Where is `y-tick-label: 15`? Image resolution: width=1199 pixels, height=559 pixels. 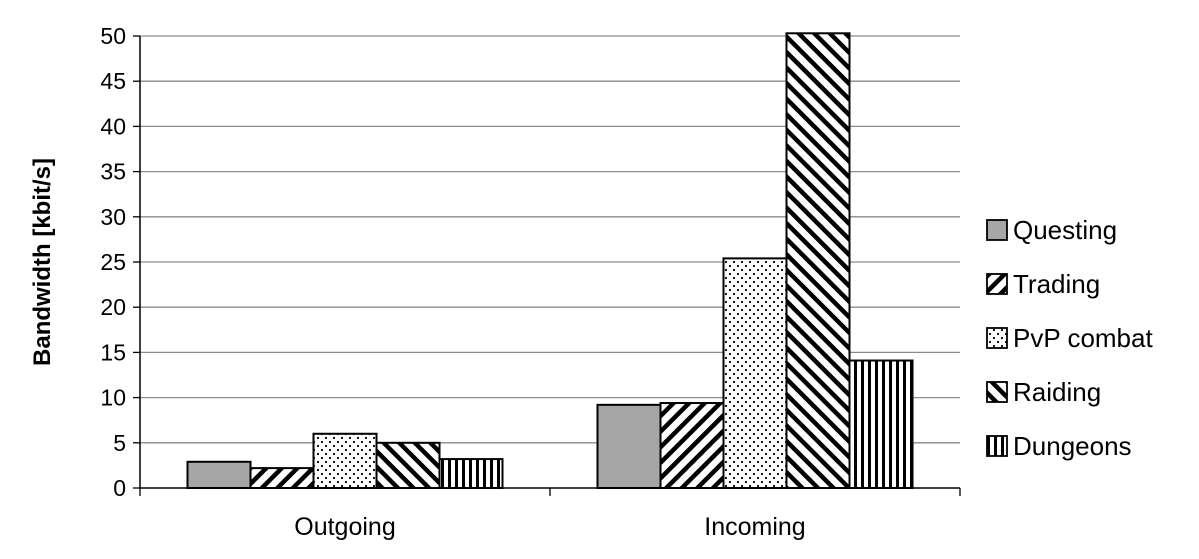
y-tick-label: 15 is located at coordinates (113, 352).